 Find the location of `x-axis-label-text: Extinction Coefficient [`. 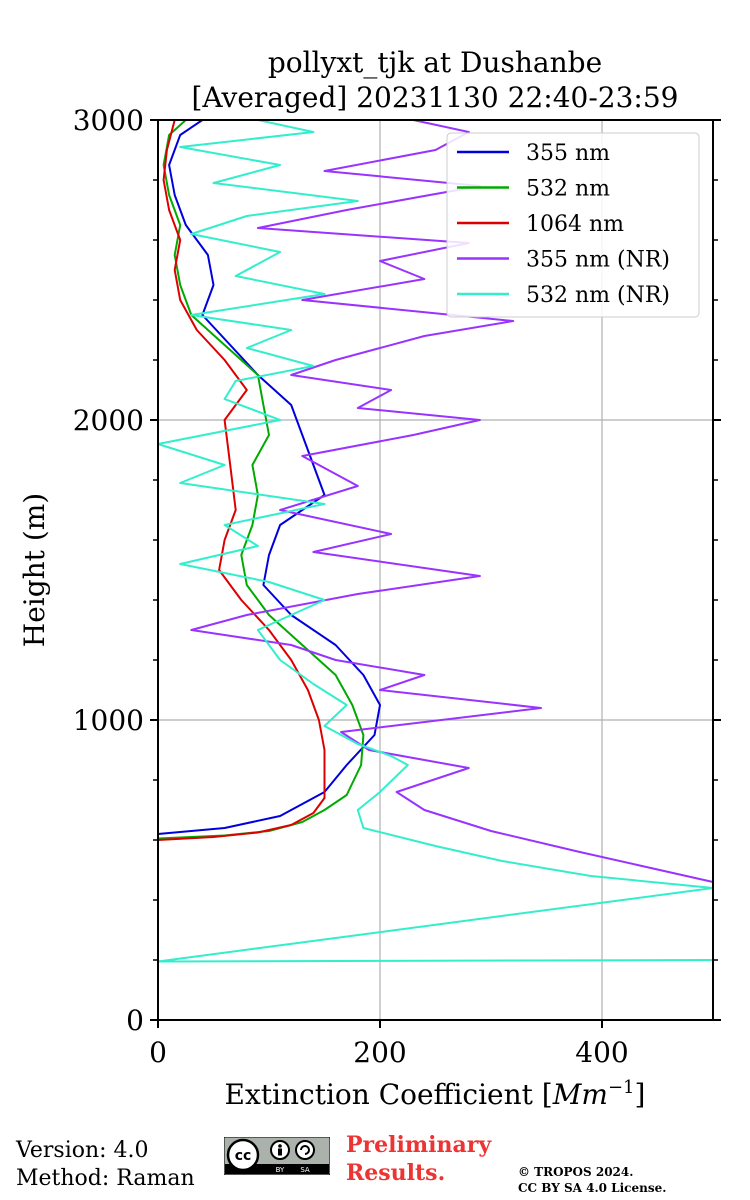

x-axis-label-text: Extinction Coefficient [ is located at coordinates (389, 1094).